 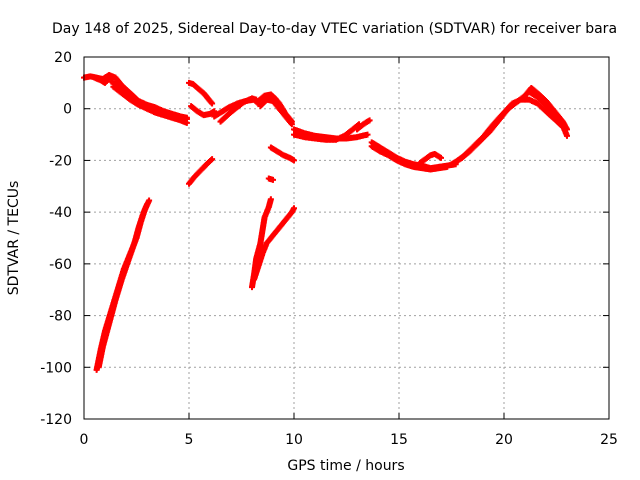 What do you see at coordinates (349, 440) in the screenshot?
I see `x-tick-labels: 0 5 10 15 20 25` at bounding box center [349, 440].